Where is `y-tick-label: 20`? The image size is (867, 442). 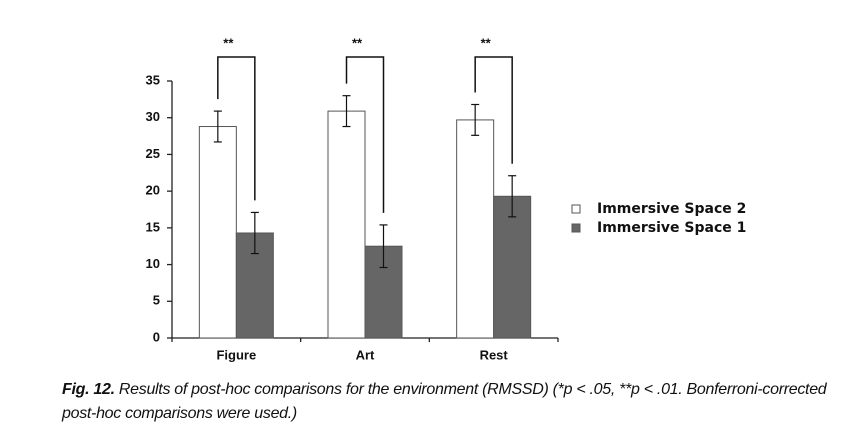 y-tick-label: 20 is located at coordinates (153, 190).